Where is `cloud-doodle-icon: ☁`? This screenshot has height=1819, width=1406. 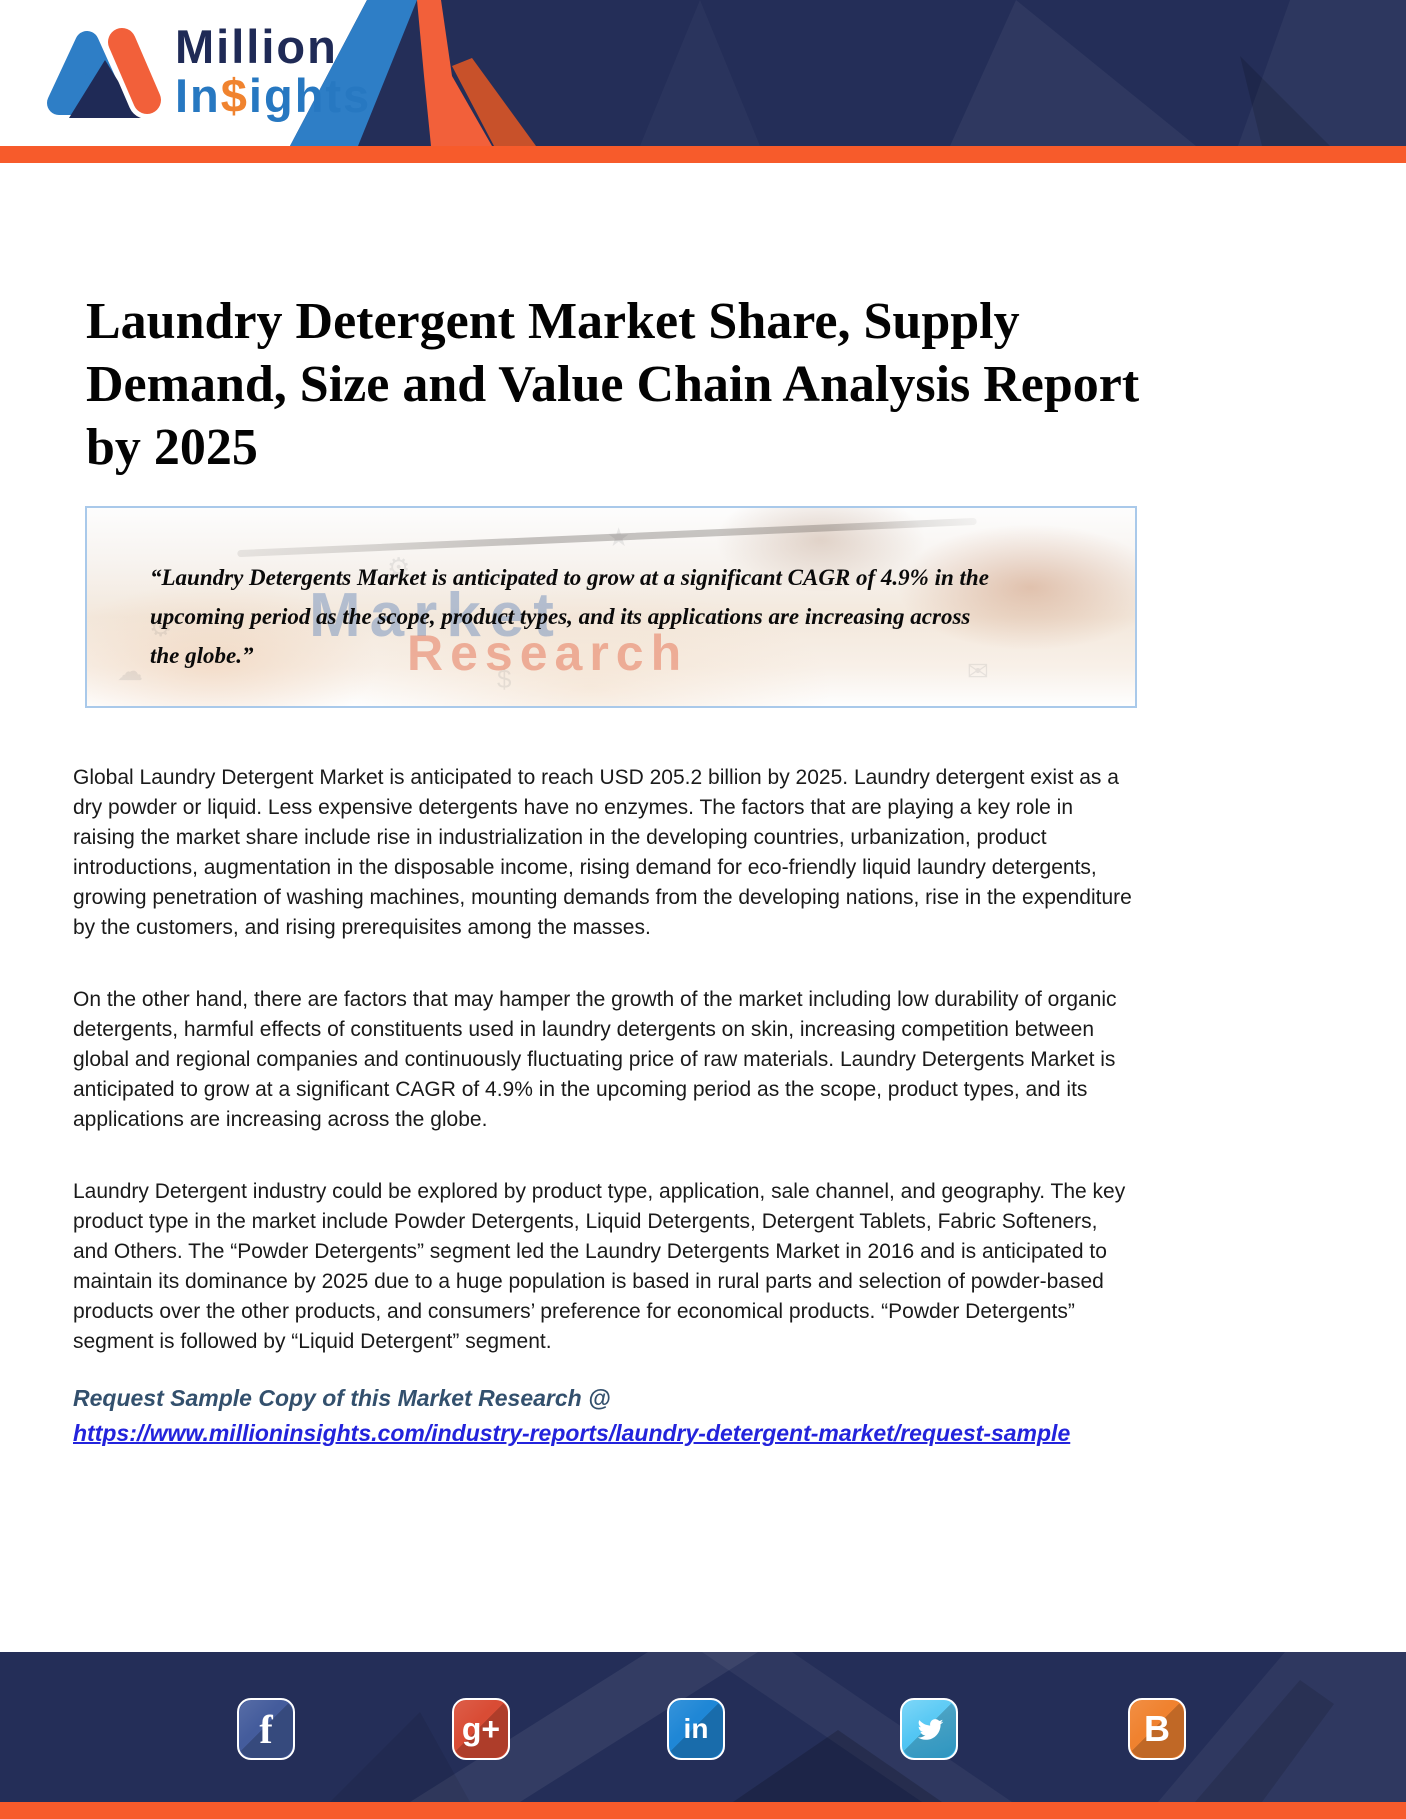 cloud-doodle-icon: ☁ is located at coordinates (130, 671).